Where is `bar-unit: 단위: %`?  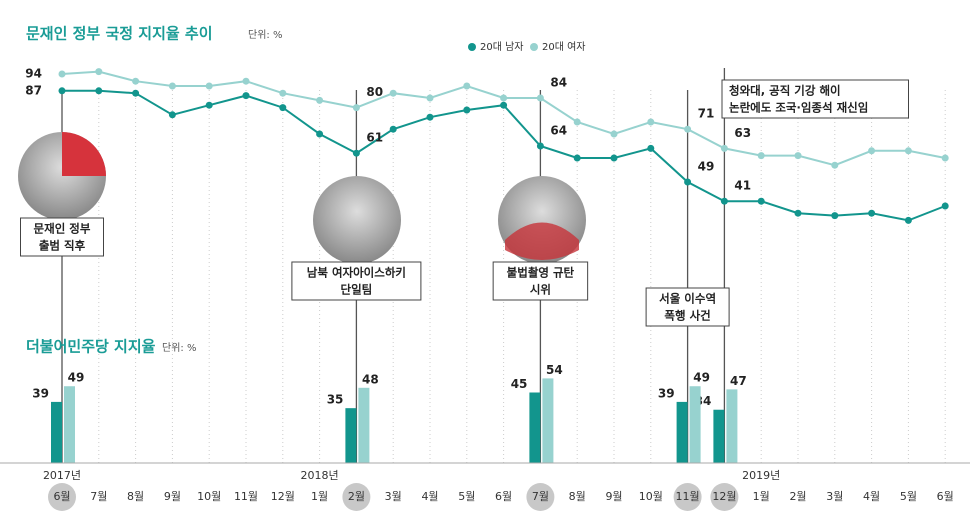 bar-unit: 단위: % is located at coordinates (179, 347).